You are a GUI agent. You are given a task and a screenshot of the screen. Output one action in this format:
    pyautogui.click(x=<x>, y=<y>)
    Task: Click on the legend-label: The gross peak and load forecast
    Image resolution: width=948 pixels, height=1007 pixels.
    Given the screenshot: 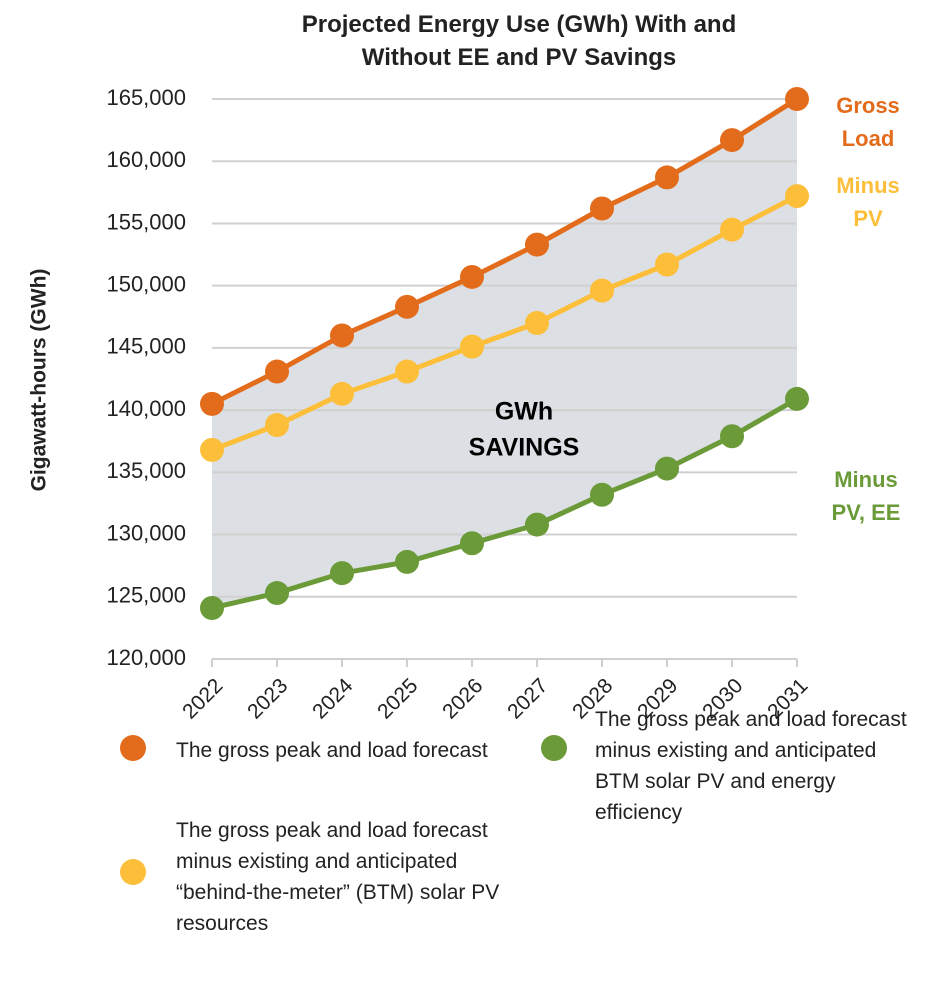 What is the action you would take?
    pyautogui.click(x=332, y=750)
    